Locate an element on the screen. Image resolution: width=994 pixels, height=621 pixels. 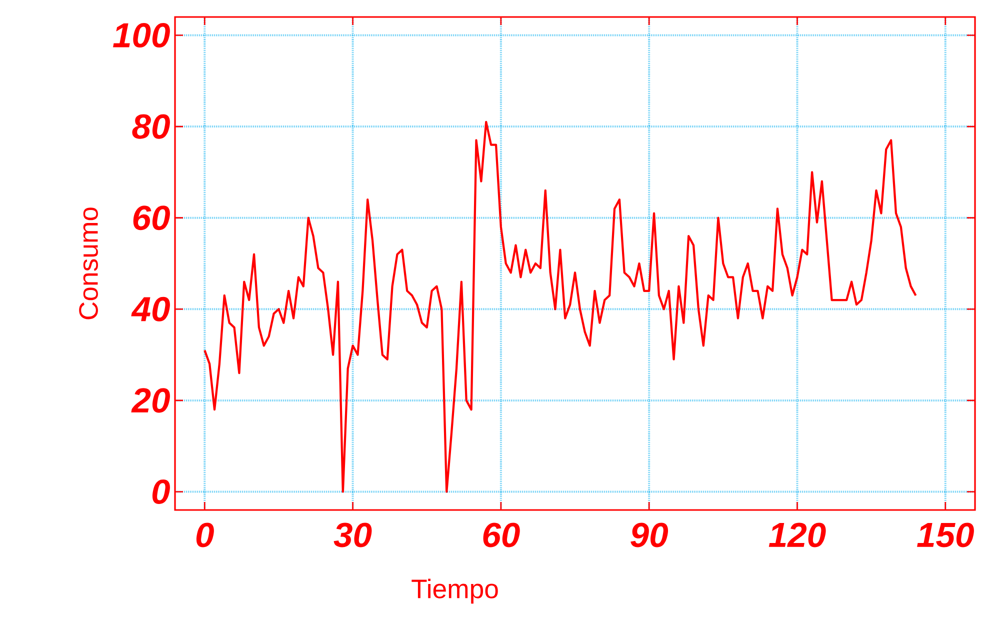
y-tick-label: 20 is located at coordinates (150, 400).